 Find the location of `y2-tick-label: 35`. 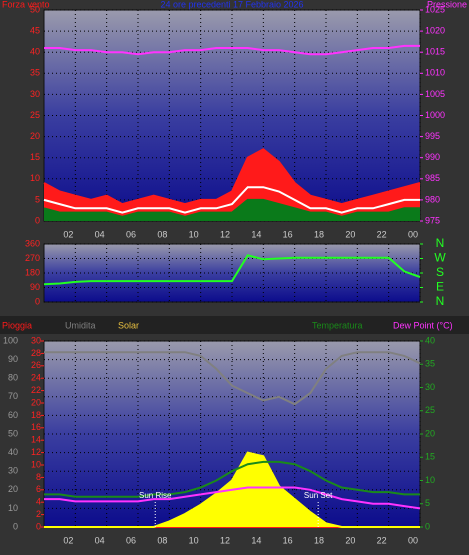

y2-tick-label: 35 is located at coordinates (430, 364).